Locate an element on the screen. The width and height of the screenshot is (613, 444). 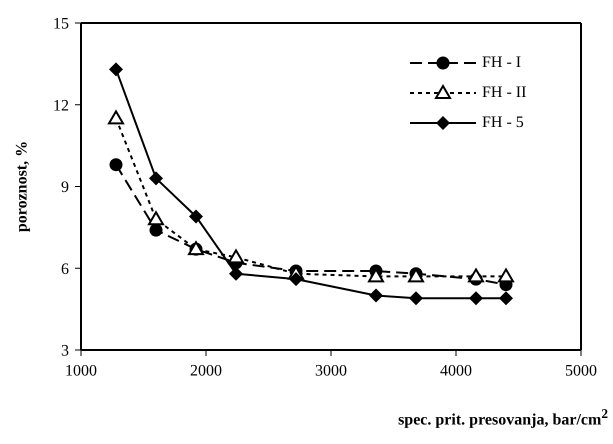
y-tick-label: 15 is located at coordinates (61, 24).